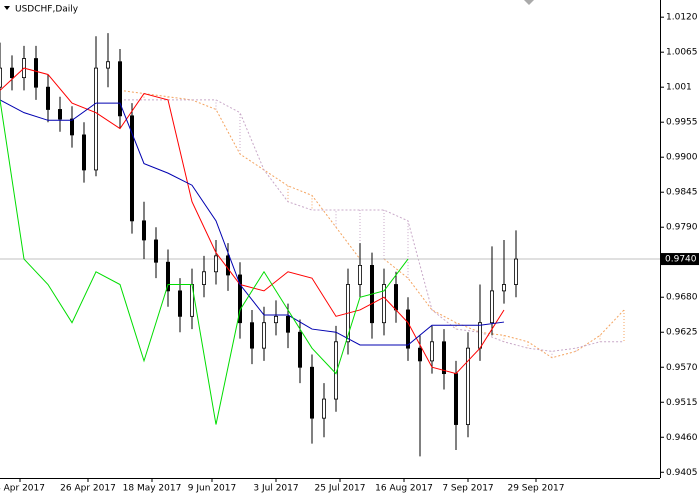  I want to click on chart-title: USDCHF,Daily, so click(47, 10).